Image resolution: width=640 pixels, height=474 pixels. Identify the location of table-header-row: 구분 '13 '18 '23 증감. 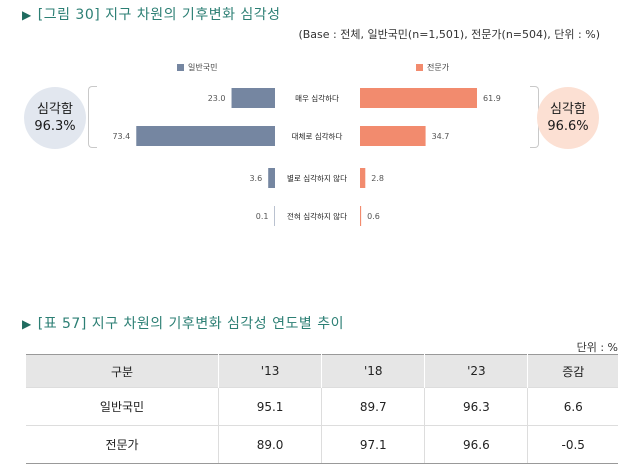
(322, 371).